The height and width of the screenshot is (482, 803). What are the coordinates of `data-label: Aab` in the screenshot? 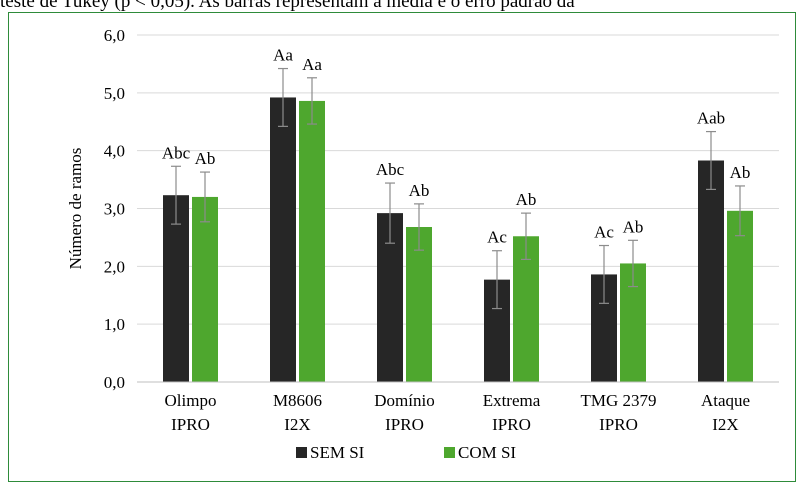 It's located at (711, 118).